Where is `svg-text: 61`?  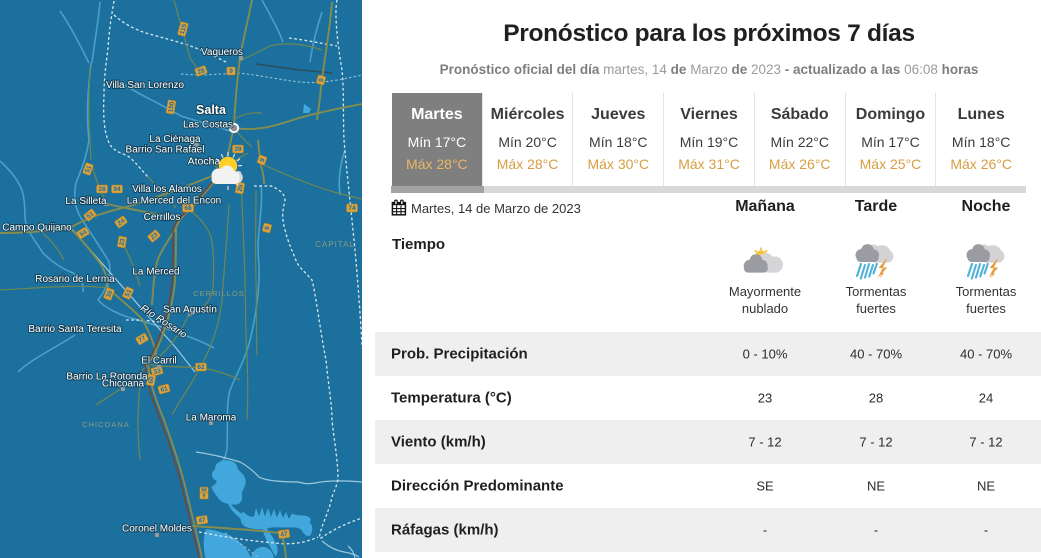
svg-text: 61 is located at coordinates (164, 389).